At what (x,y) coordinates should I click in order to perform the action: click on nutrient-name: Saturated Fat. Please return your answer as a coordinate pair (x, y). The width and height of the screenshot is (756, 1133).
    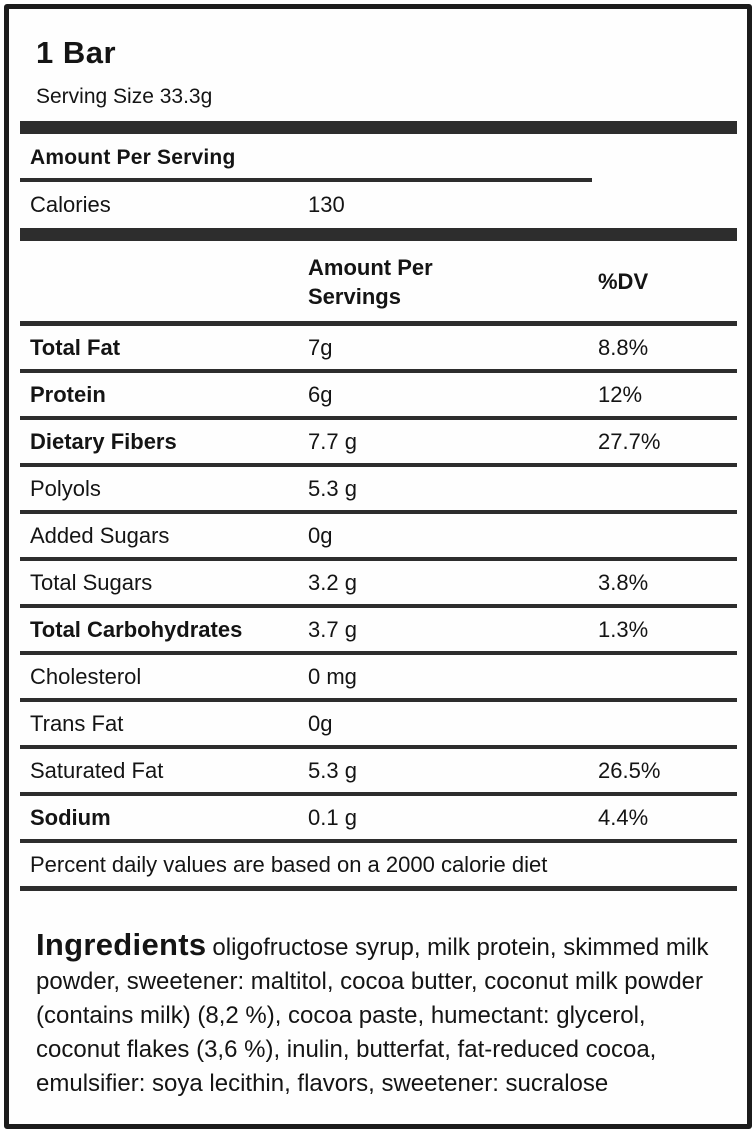
    Looking at the image, I should click on (97, 770).